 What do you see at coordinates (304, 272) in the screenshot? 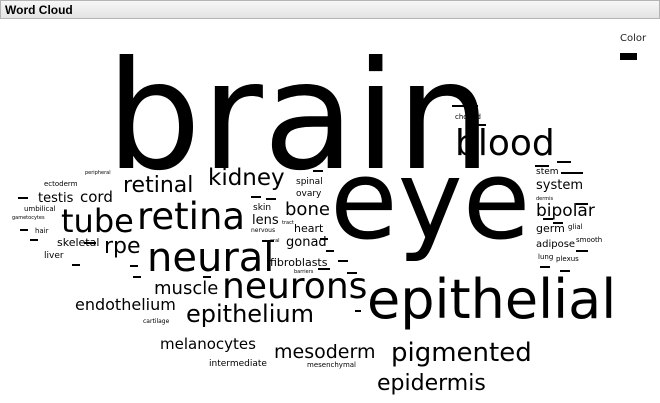
I see `word-barriers: barriers` at bounding box center [304, 272].